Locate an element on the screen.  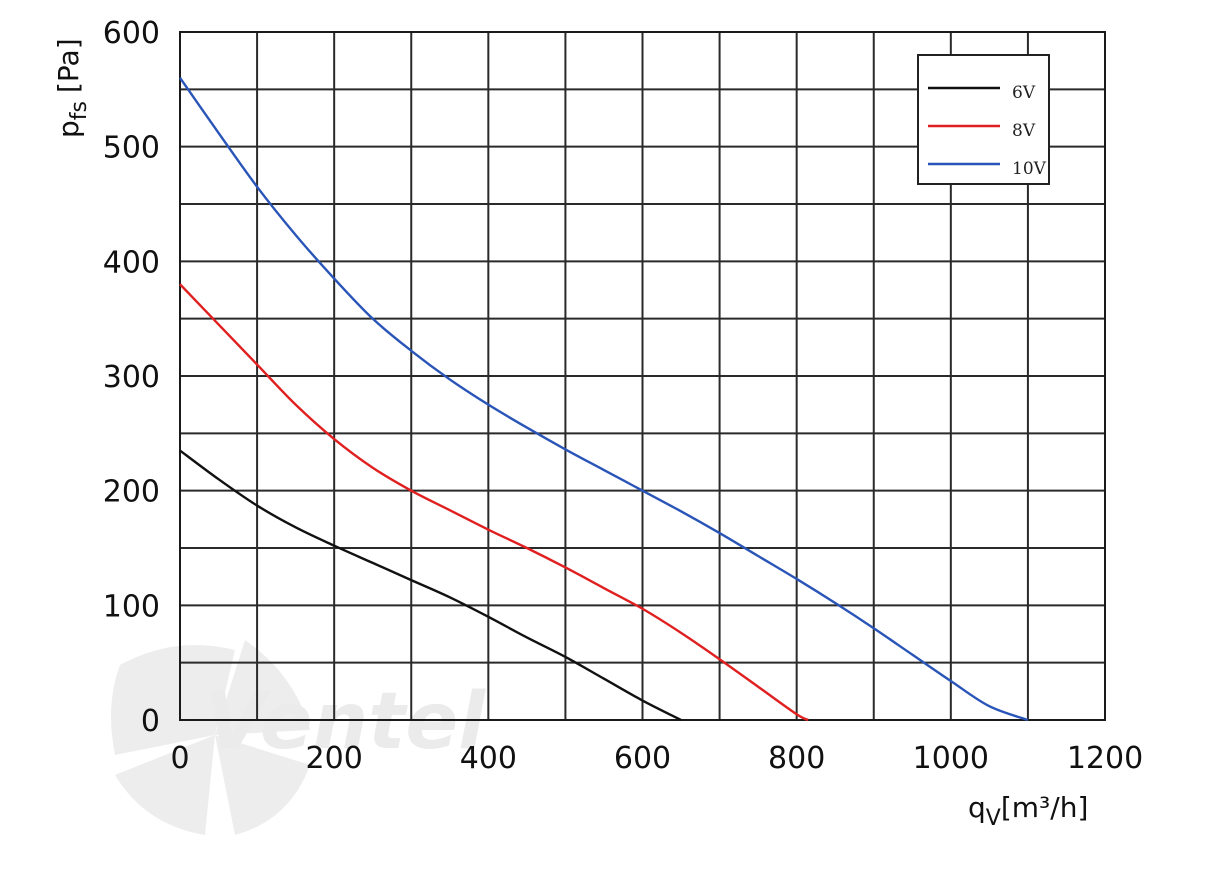
y-axis-label-main: p is located at coordinates (68, 129).